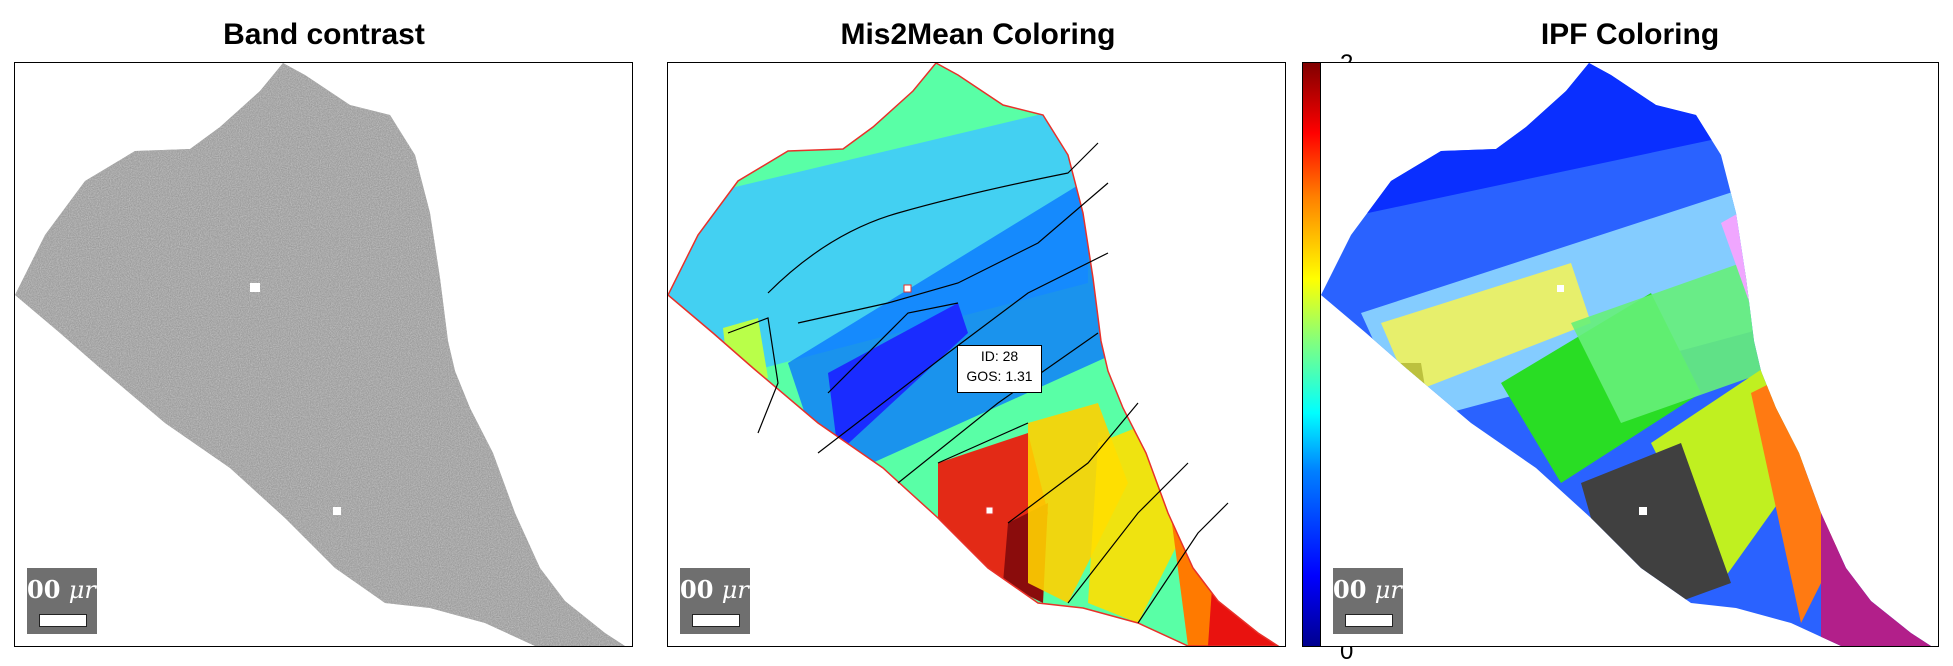 The image size is (1953, 666). What do you see at coordinates (978, 34) in the screenshot?
I see `mis2mean-title: Mis2Mean Coloring` at bounding box center [978, 34].